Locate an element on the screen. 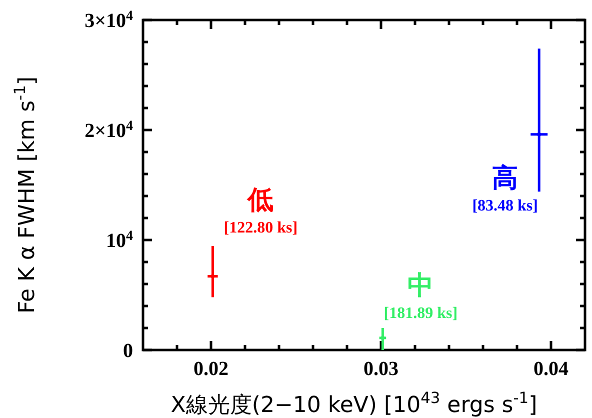  y-tick-label: 2×10$^{4}$ is located at coordinates (108, 130).